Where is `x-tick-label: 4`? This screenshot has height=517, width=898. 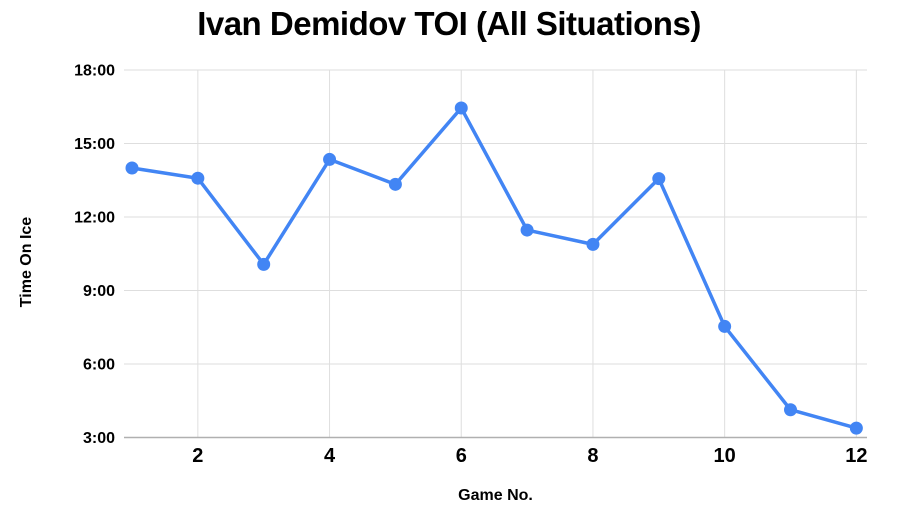
x-tick-label: 4 is located at coordinates (330, 456).